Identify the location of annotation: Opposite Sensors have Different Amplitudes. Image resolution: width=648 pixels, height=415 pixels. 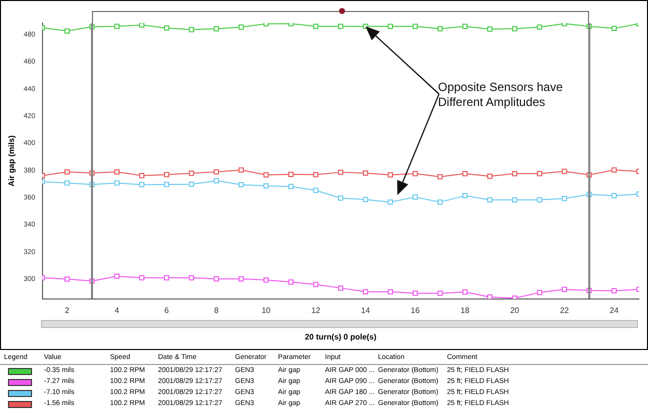
(501, 95).